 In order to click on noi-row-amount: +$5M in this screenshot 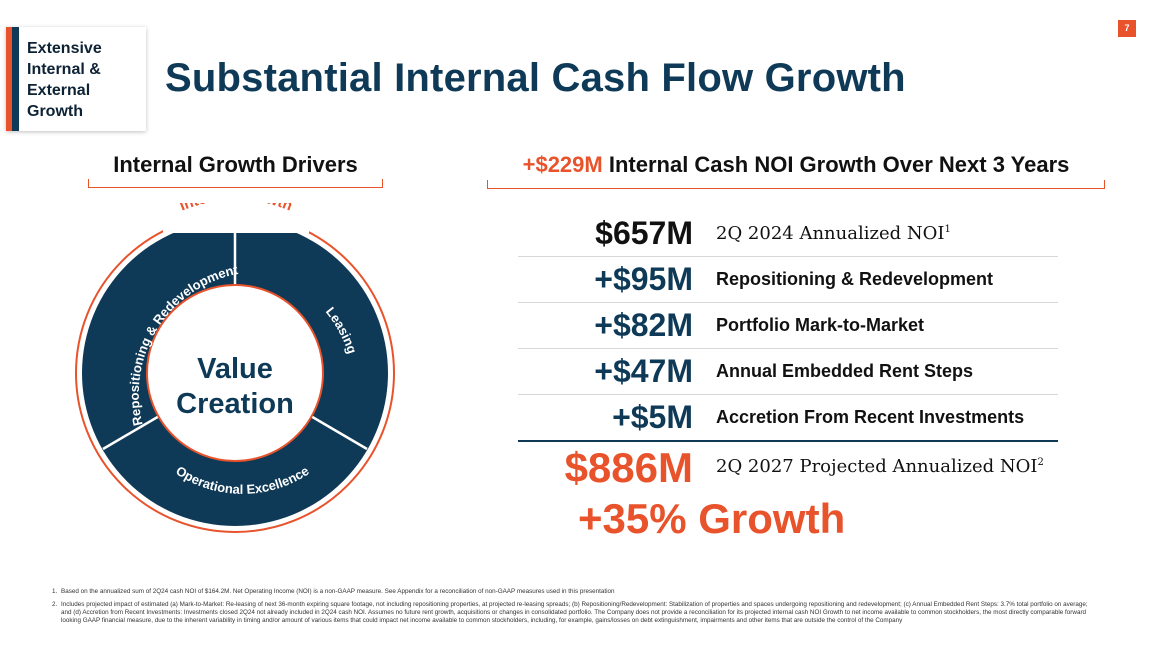, I will do `click(652, 417)`.